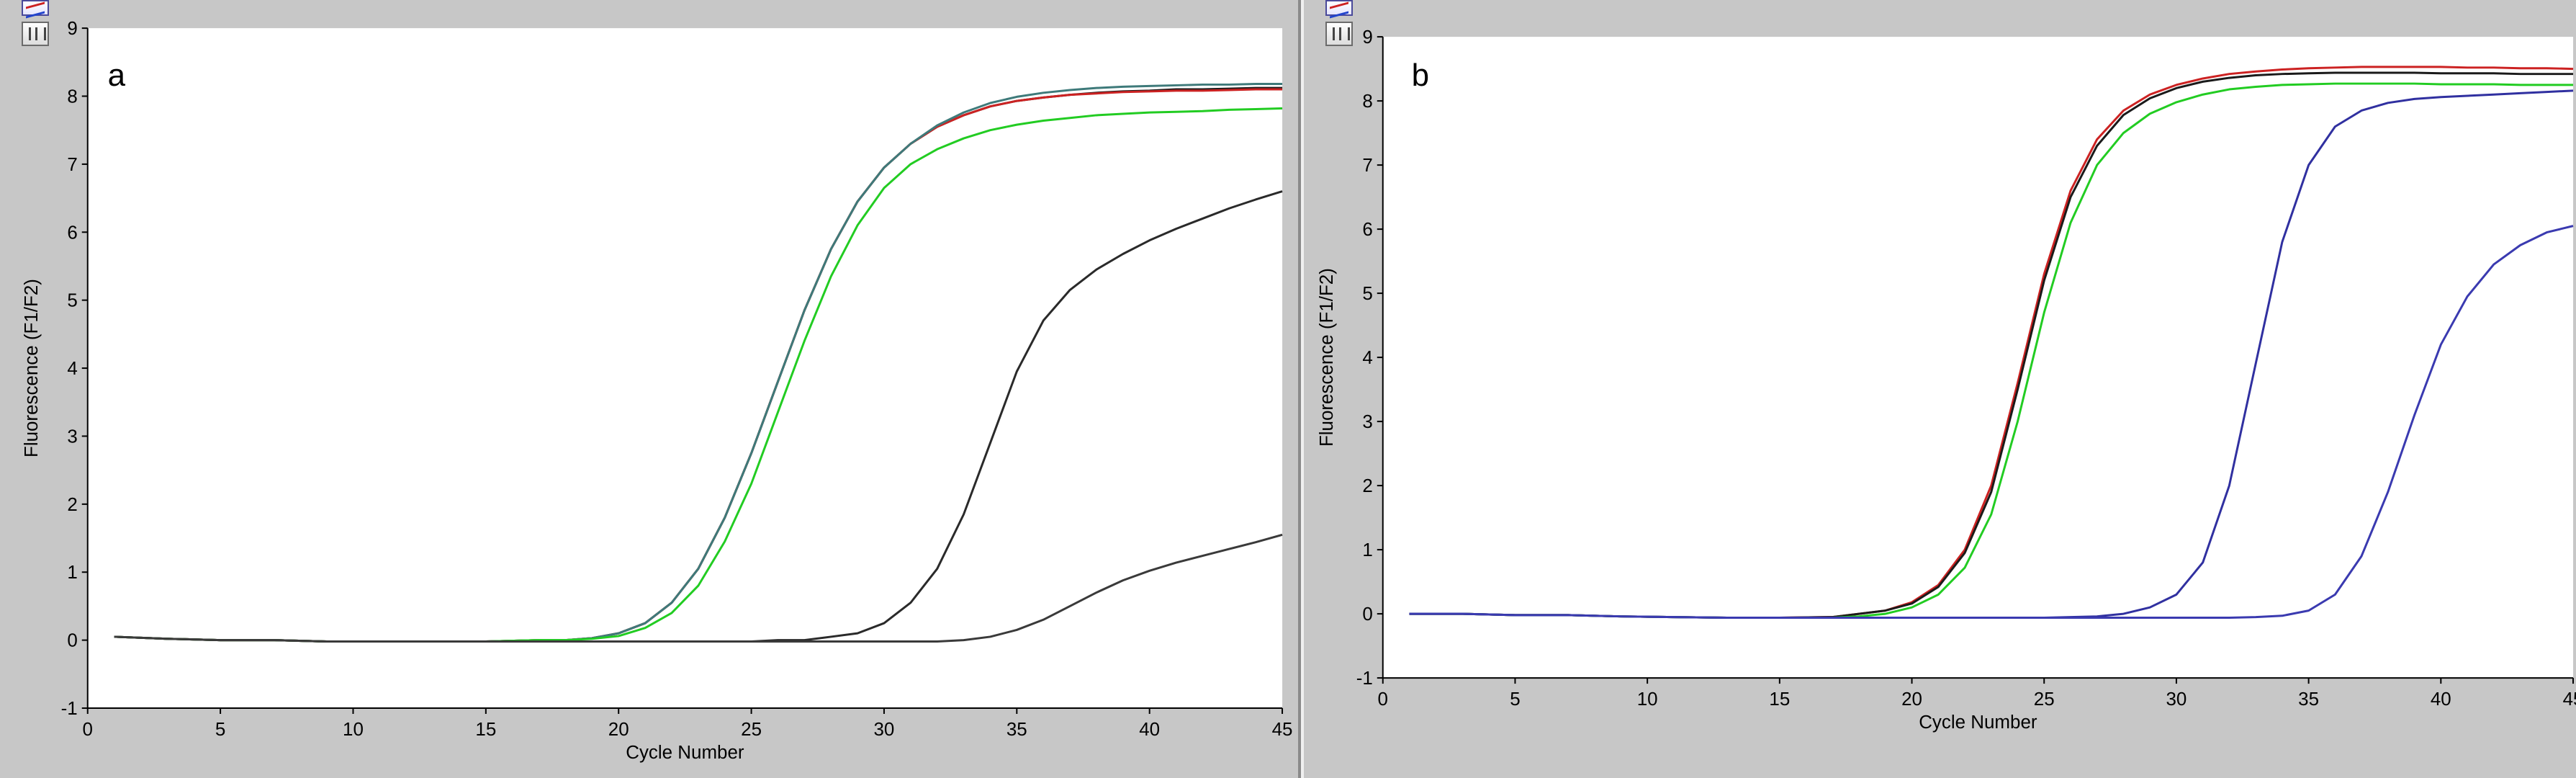 The width and height of the screenshot is (2576, 778). What do you see at coordinates (1420, 75) in the screenshot?
I see `panel-label: b` at bounding box center [1420, 75].